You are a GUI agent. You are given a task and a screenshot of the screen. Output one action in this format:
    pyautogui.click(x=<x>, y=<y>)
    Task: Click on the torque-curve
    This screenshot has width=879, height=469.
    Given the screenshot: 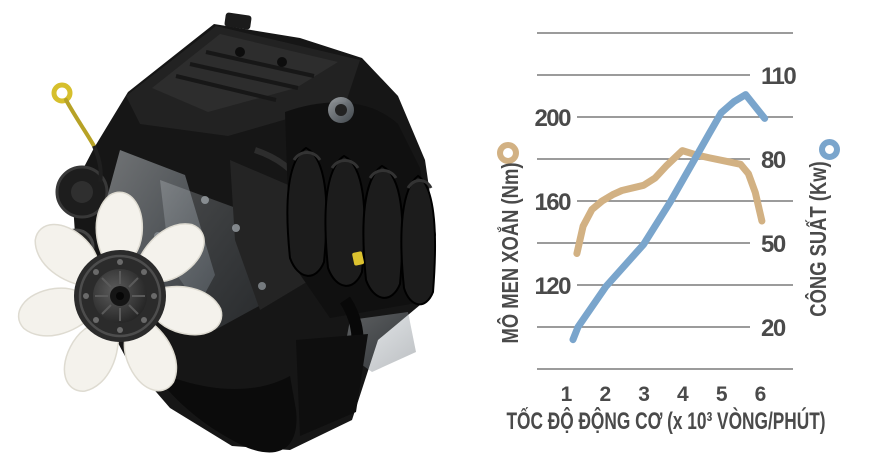 What is the action you would take?
    pyautogui.click(x=669, y=202)
    